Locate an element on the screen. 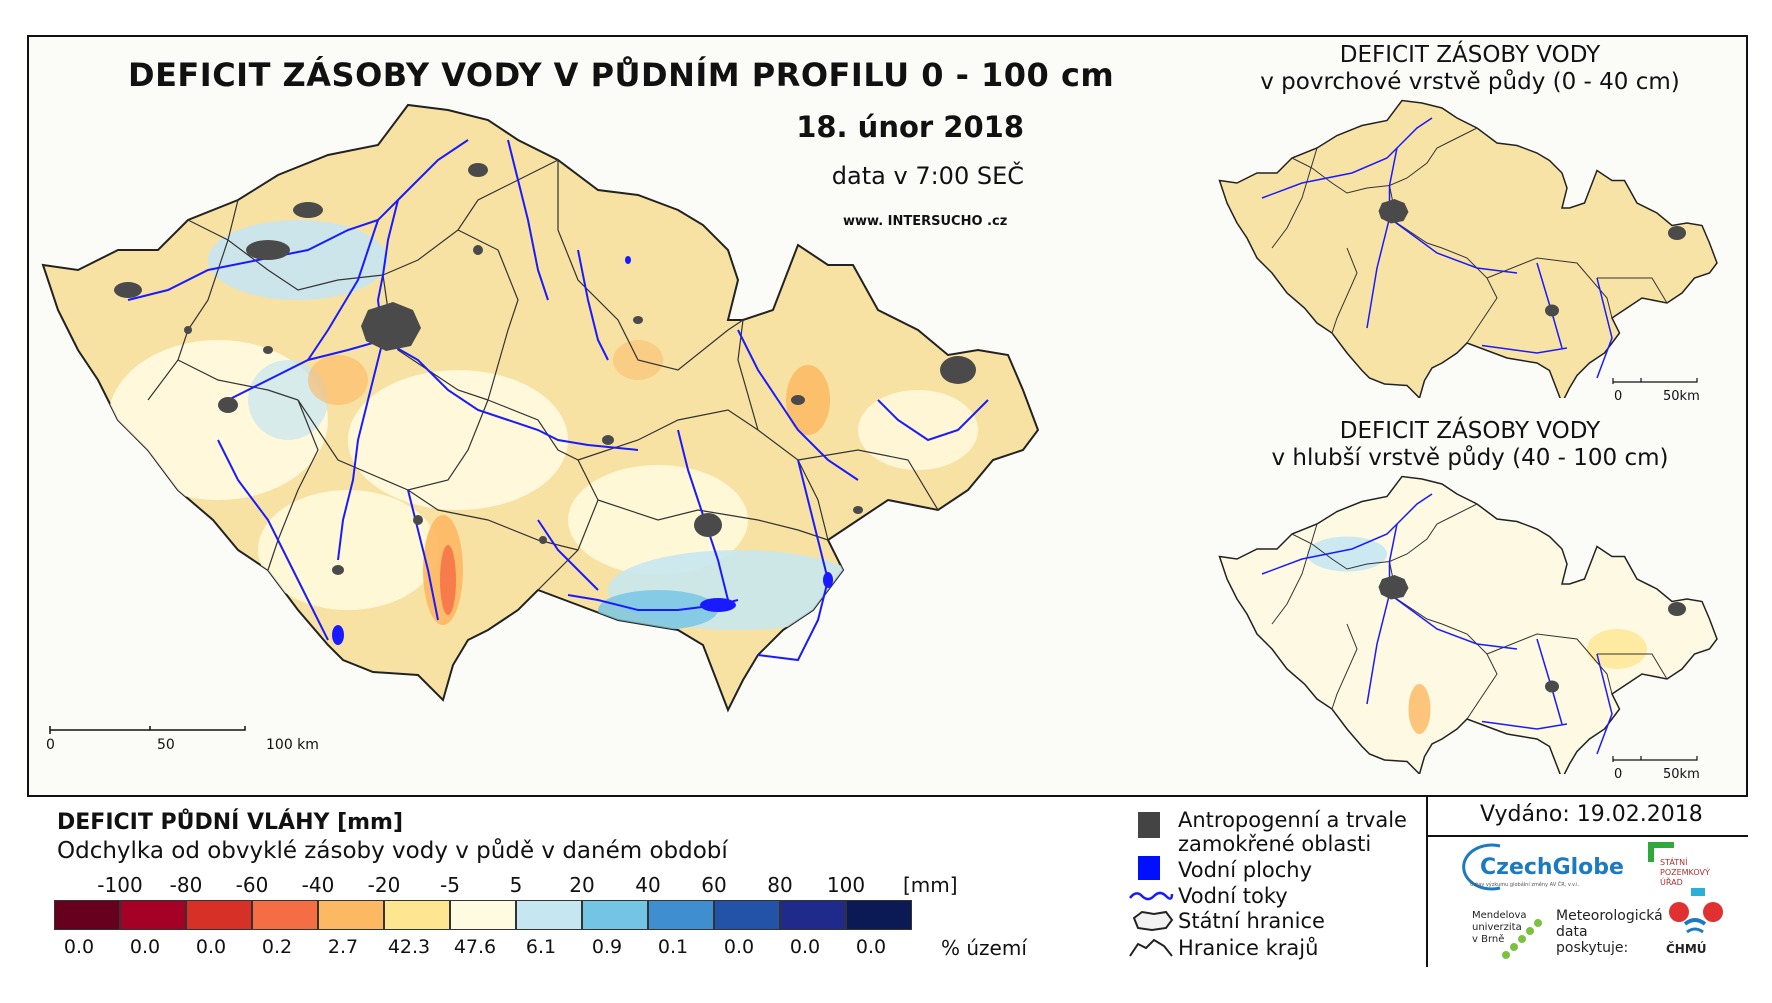 This screenshot has height=1003, width=1772. main-scale-bar is located at coordinates (147, 730).